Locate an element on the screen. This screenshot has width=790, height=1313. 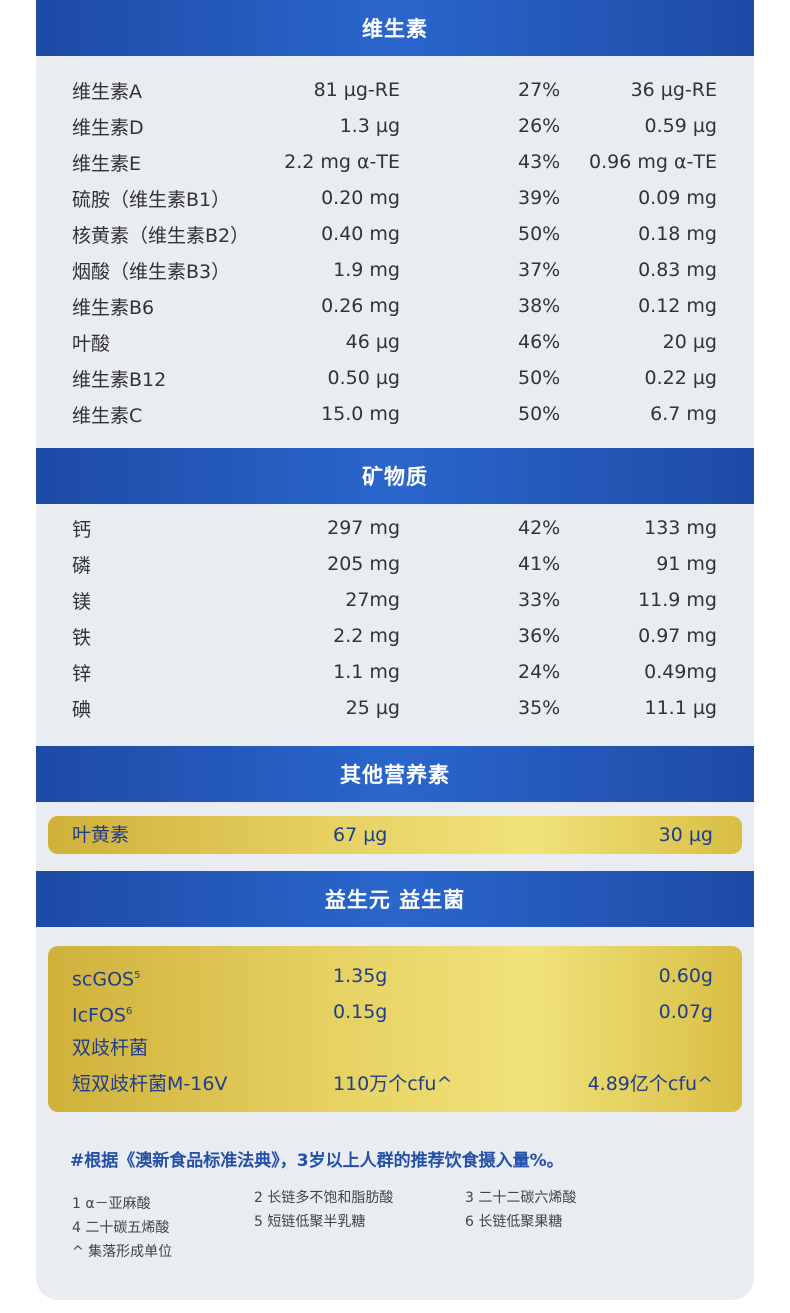
table-row: 硫胺（维生素B1） 0.20 mg 39% 0.09 mg is located at coordinates (395, 198).